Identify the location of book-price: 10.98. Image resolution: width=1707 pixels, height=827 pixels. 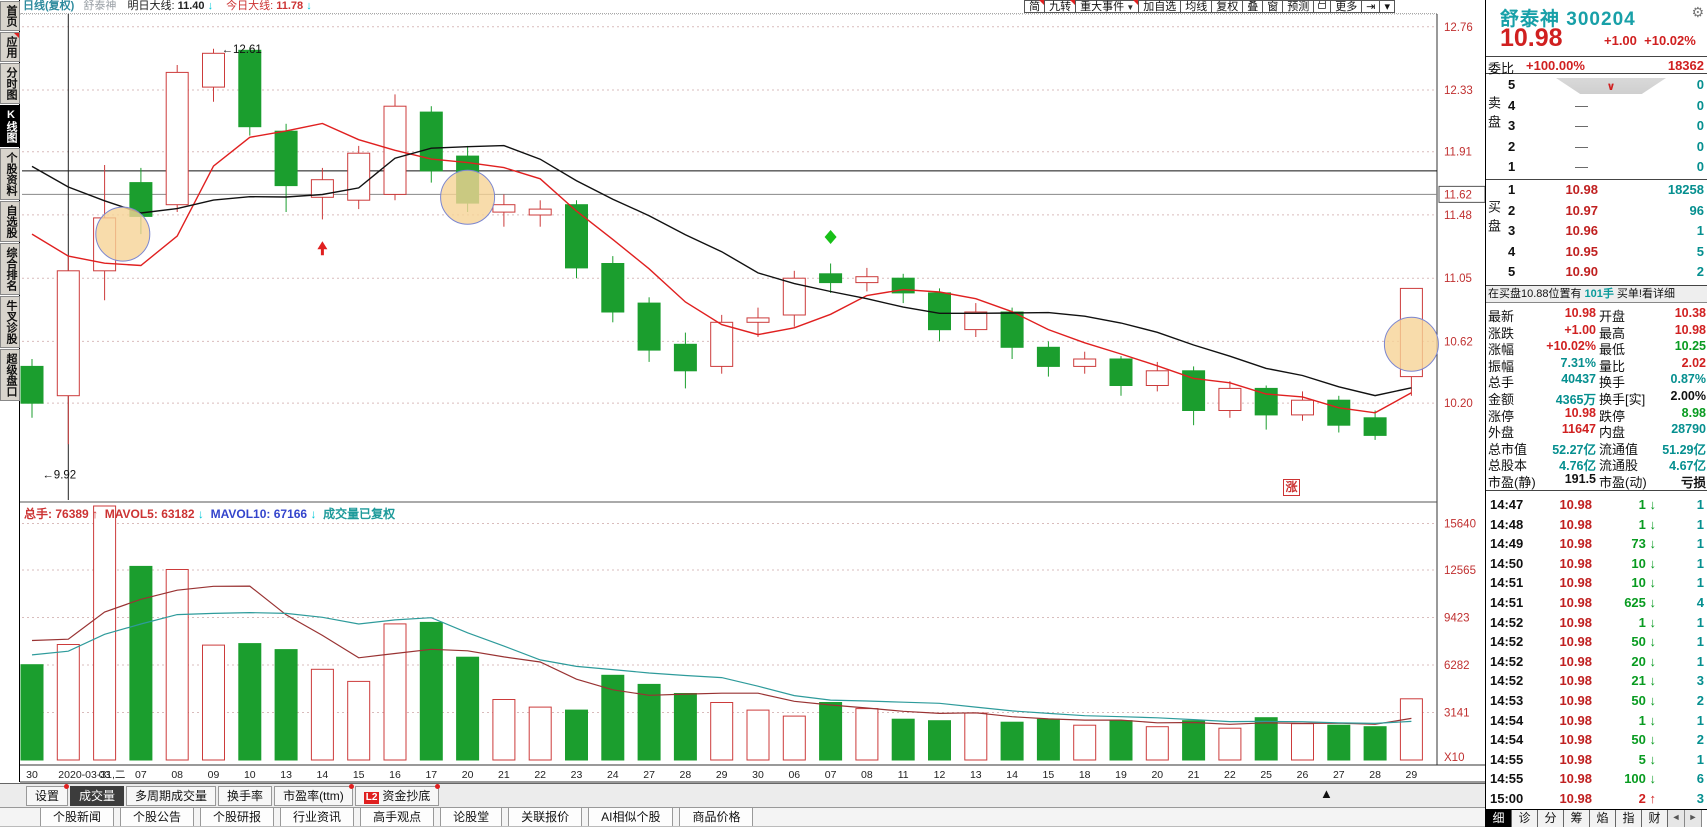
(1581, 189).